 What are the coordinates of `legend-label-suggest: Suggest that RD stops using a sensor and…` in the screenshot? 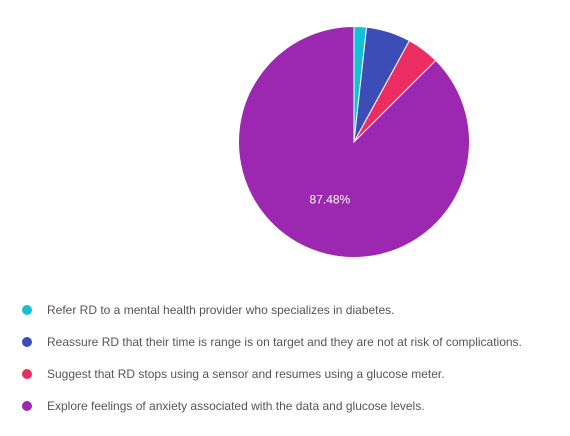 It's located at (246, 374).